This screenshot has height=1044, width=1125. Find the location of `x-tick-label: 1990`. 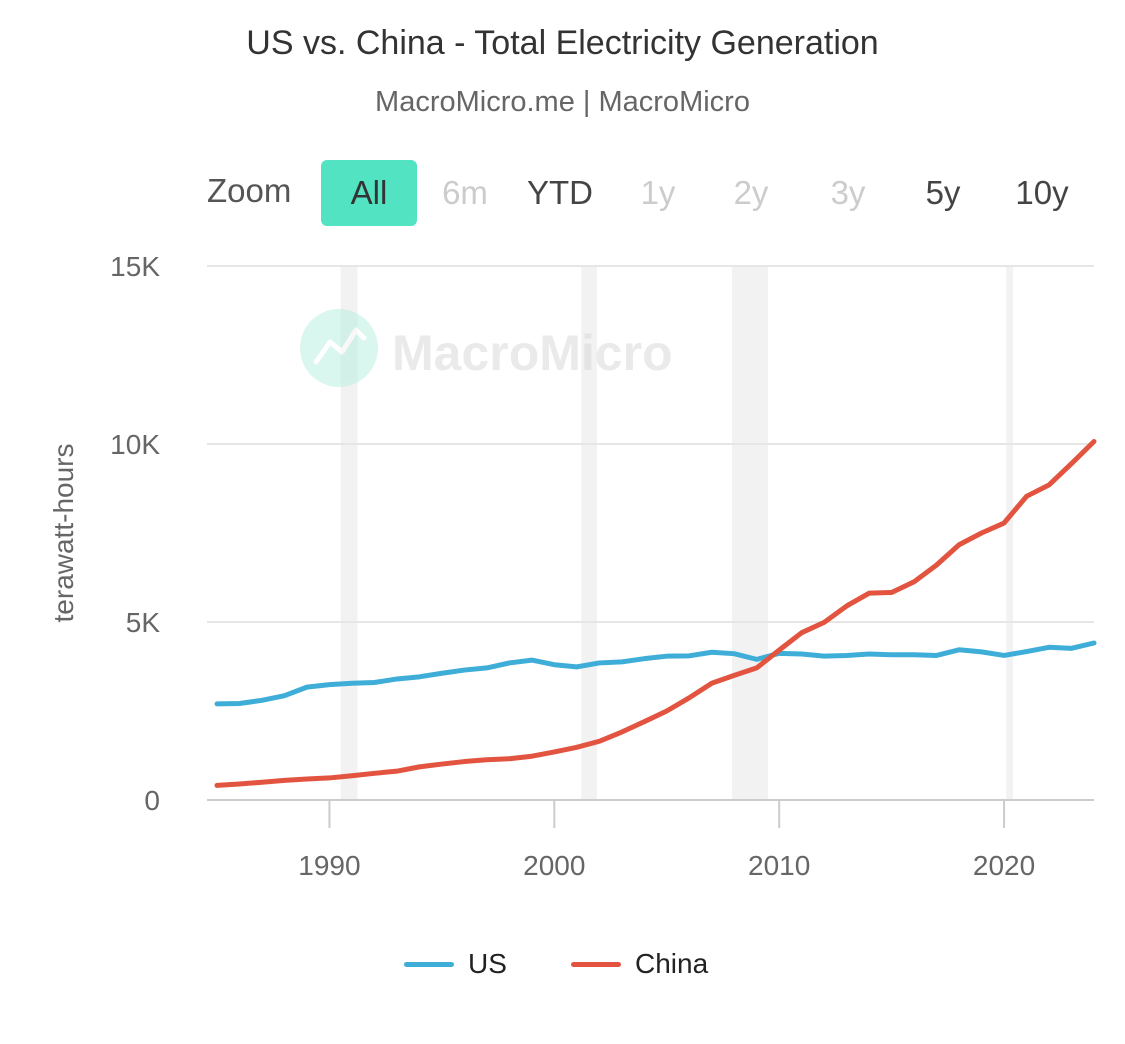

x-tick-label: 1990 is located at coordinates (329, 865).